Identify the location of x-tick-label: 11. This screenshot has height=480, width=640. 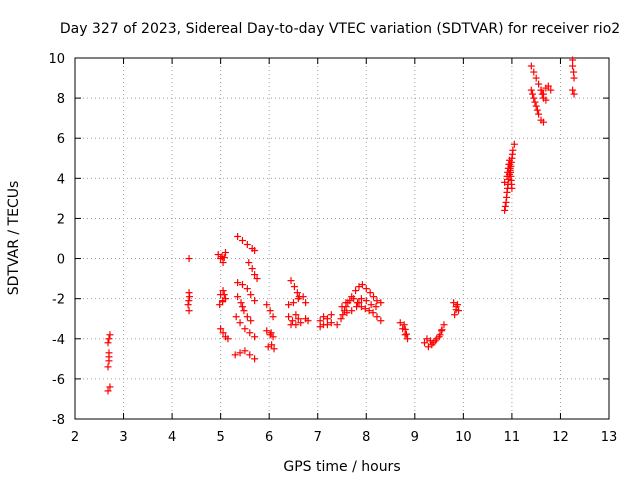
(512, 437).